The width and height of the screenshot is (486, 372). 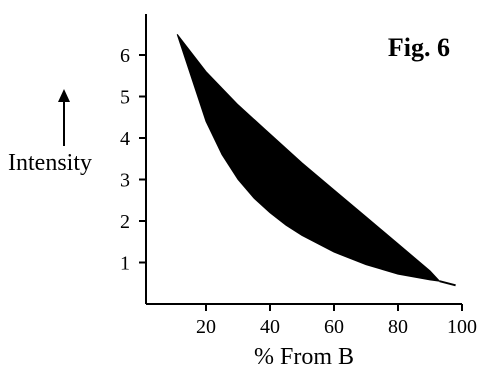 I want to click on y-tick-label-5: 5, so click(x=125, y=98).